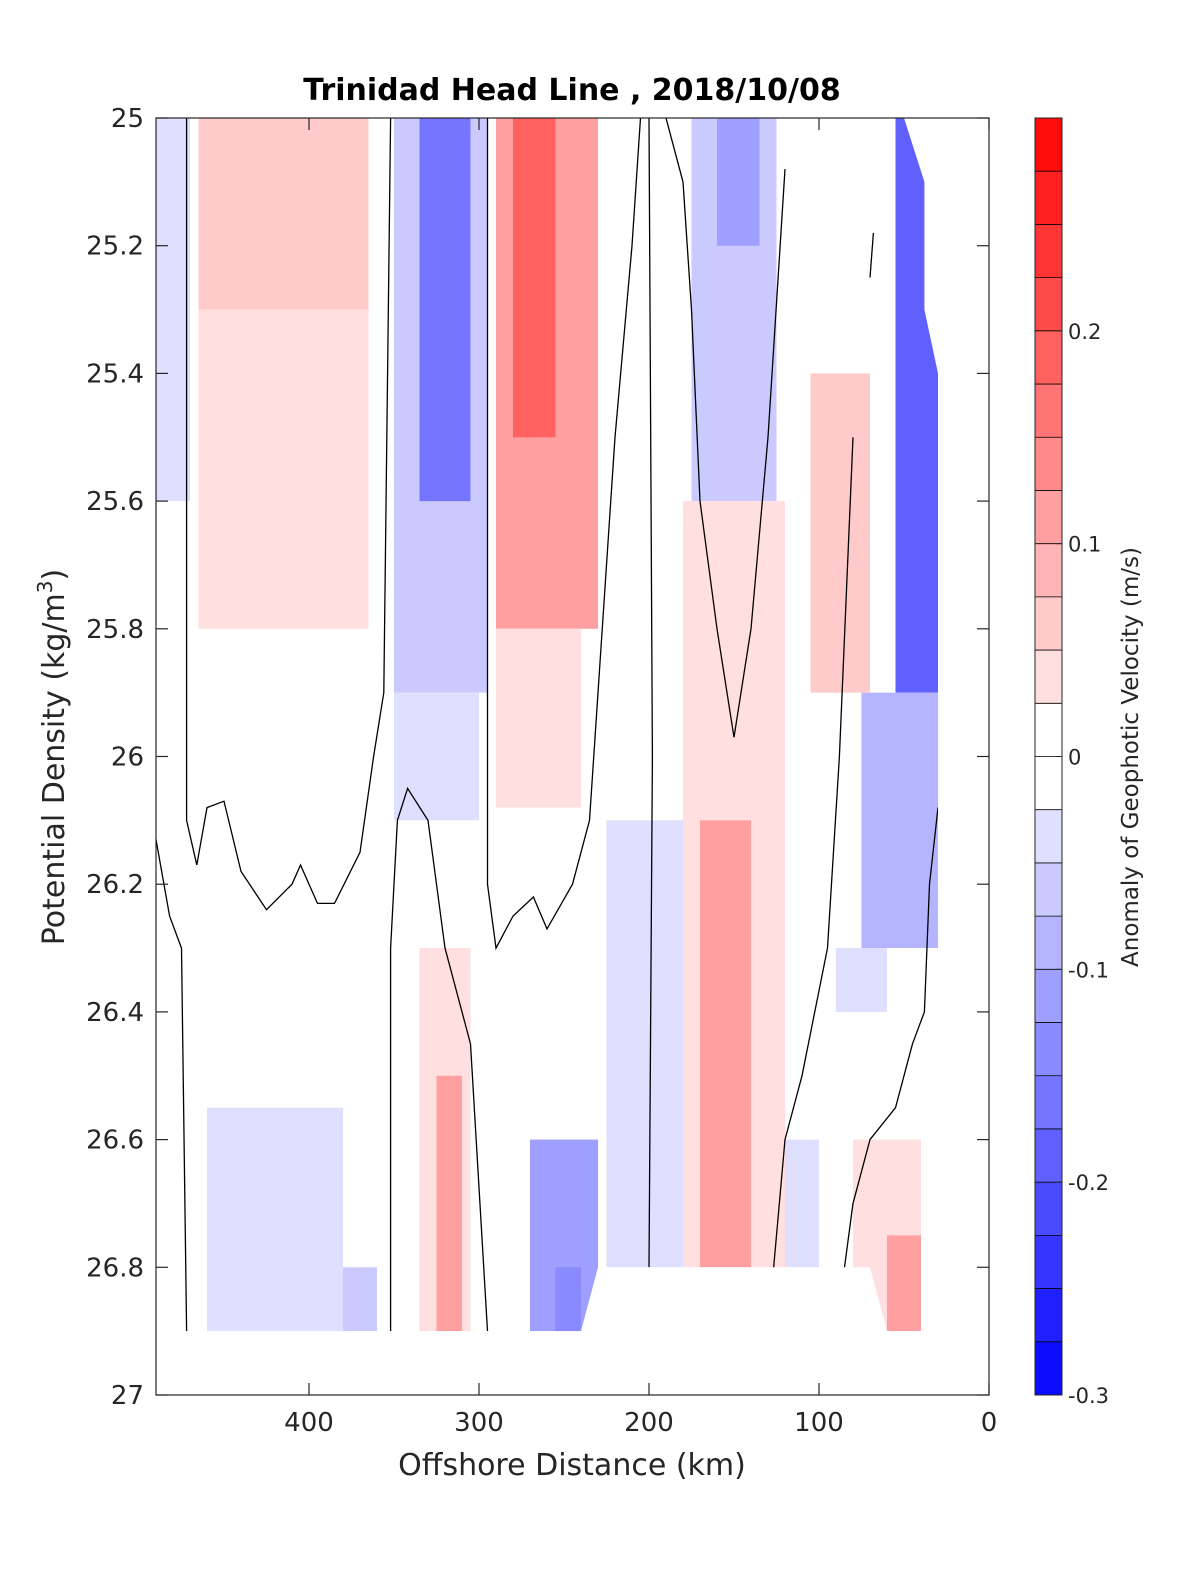 The width and height of the screenshot is (1200, 1575). What do you see at coordinates (479, 1423) in the screenshot?
I see `x-tick-label: 300` at bounding box center [479, 1423].